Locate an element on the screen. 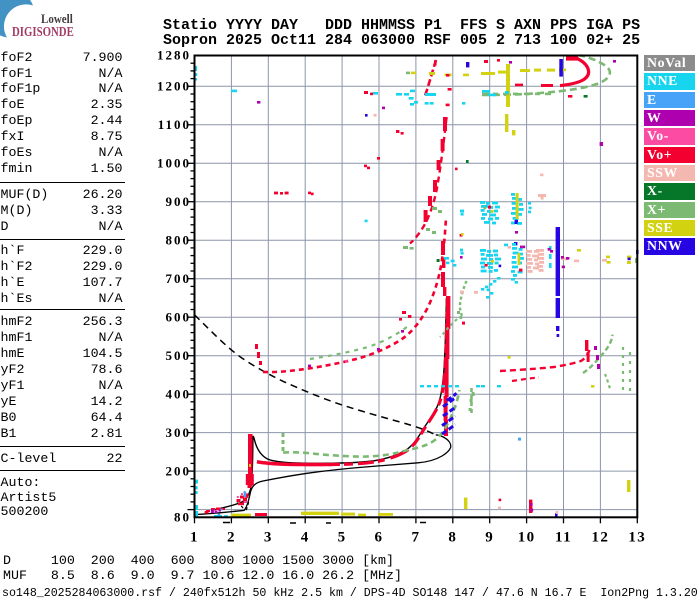 This screenshot has width=700, height=600. svg-text: 600 is located at coordinates (179, 316).